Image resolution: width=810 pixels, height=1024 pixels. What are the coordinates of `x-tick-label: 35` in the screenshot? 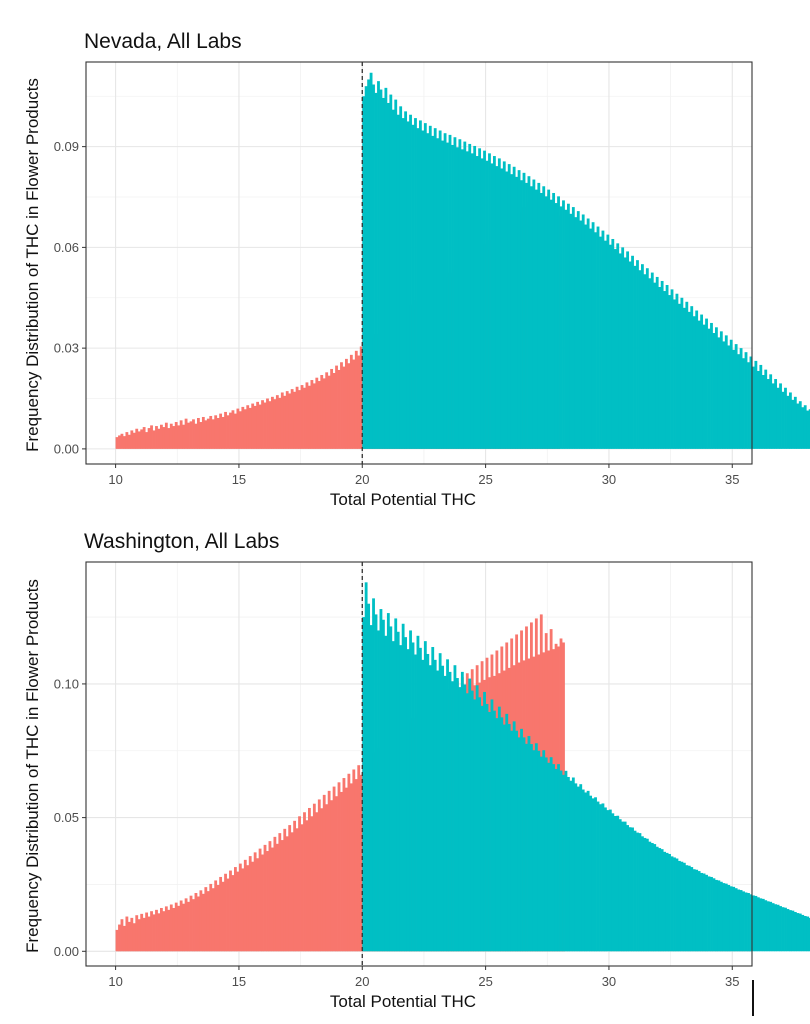 It's located at (732, 981).